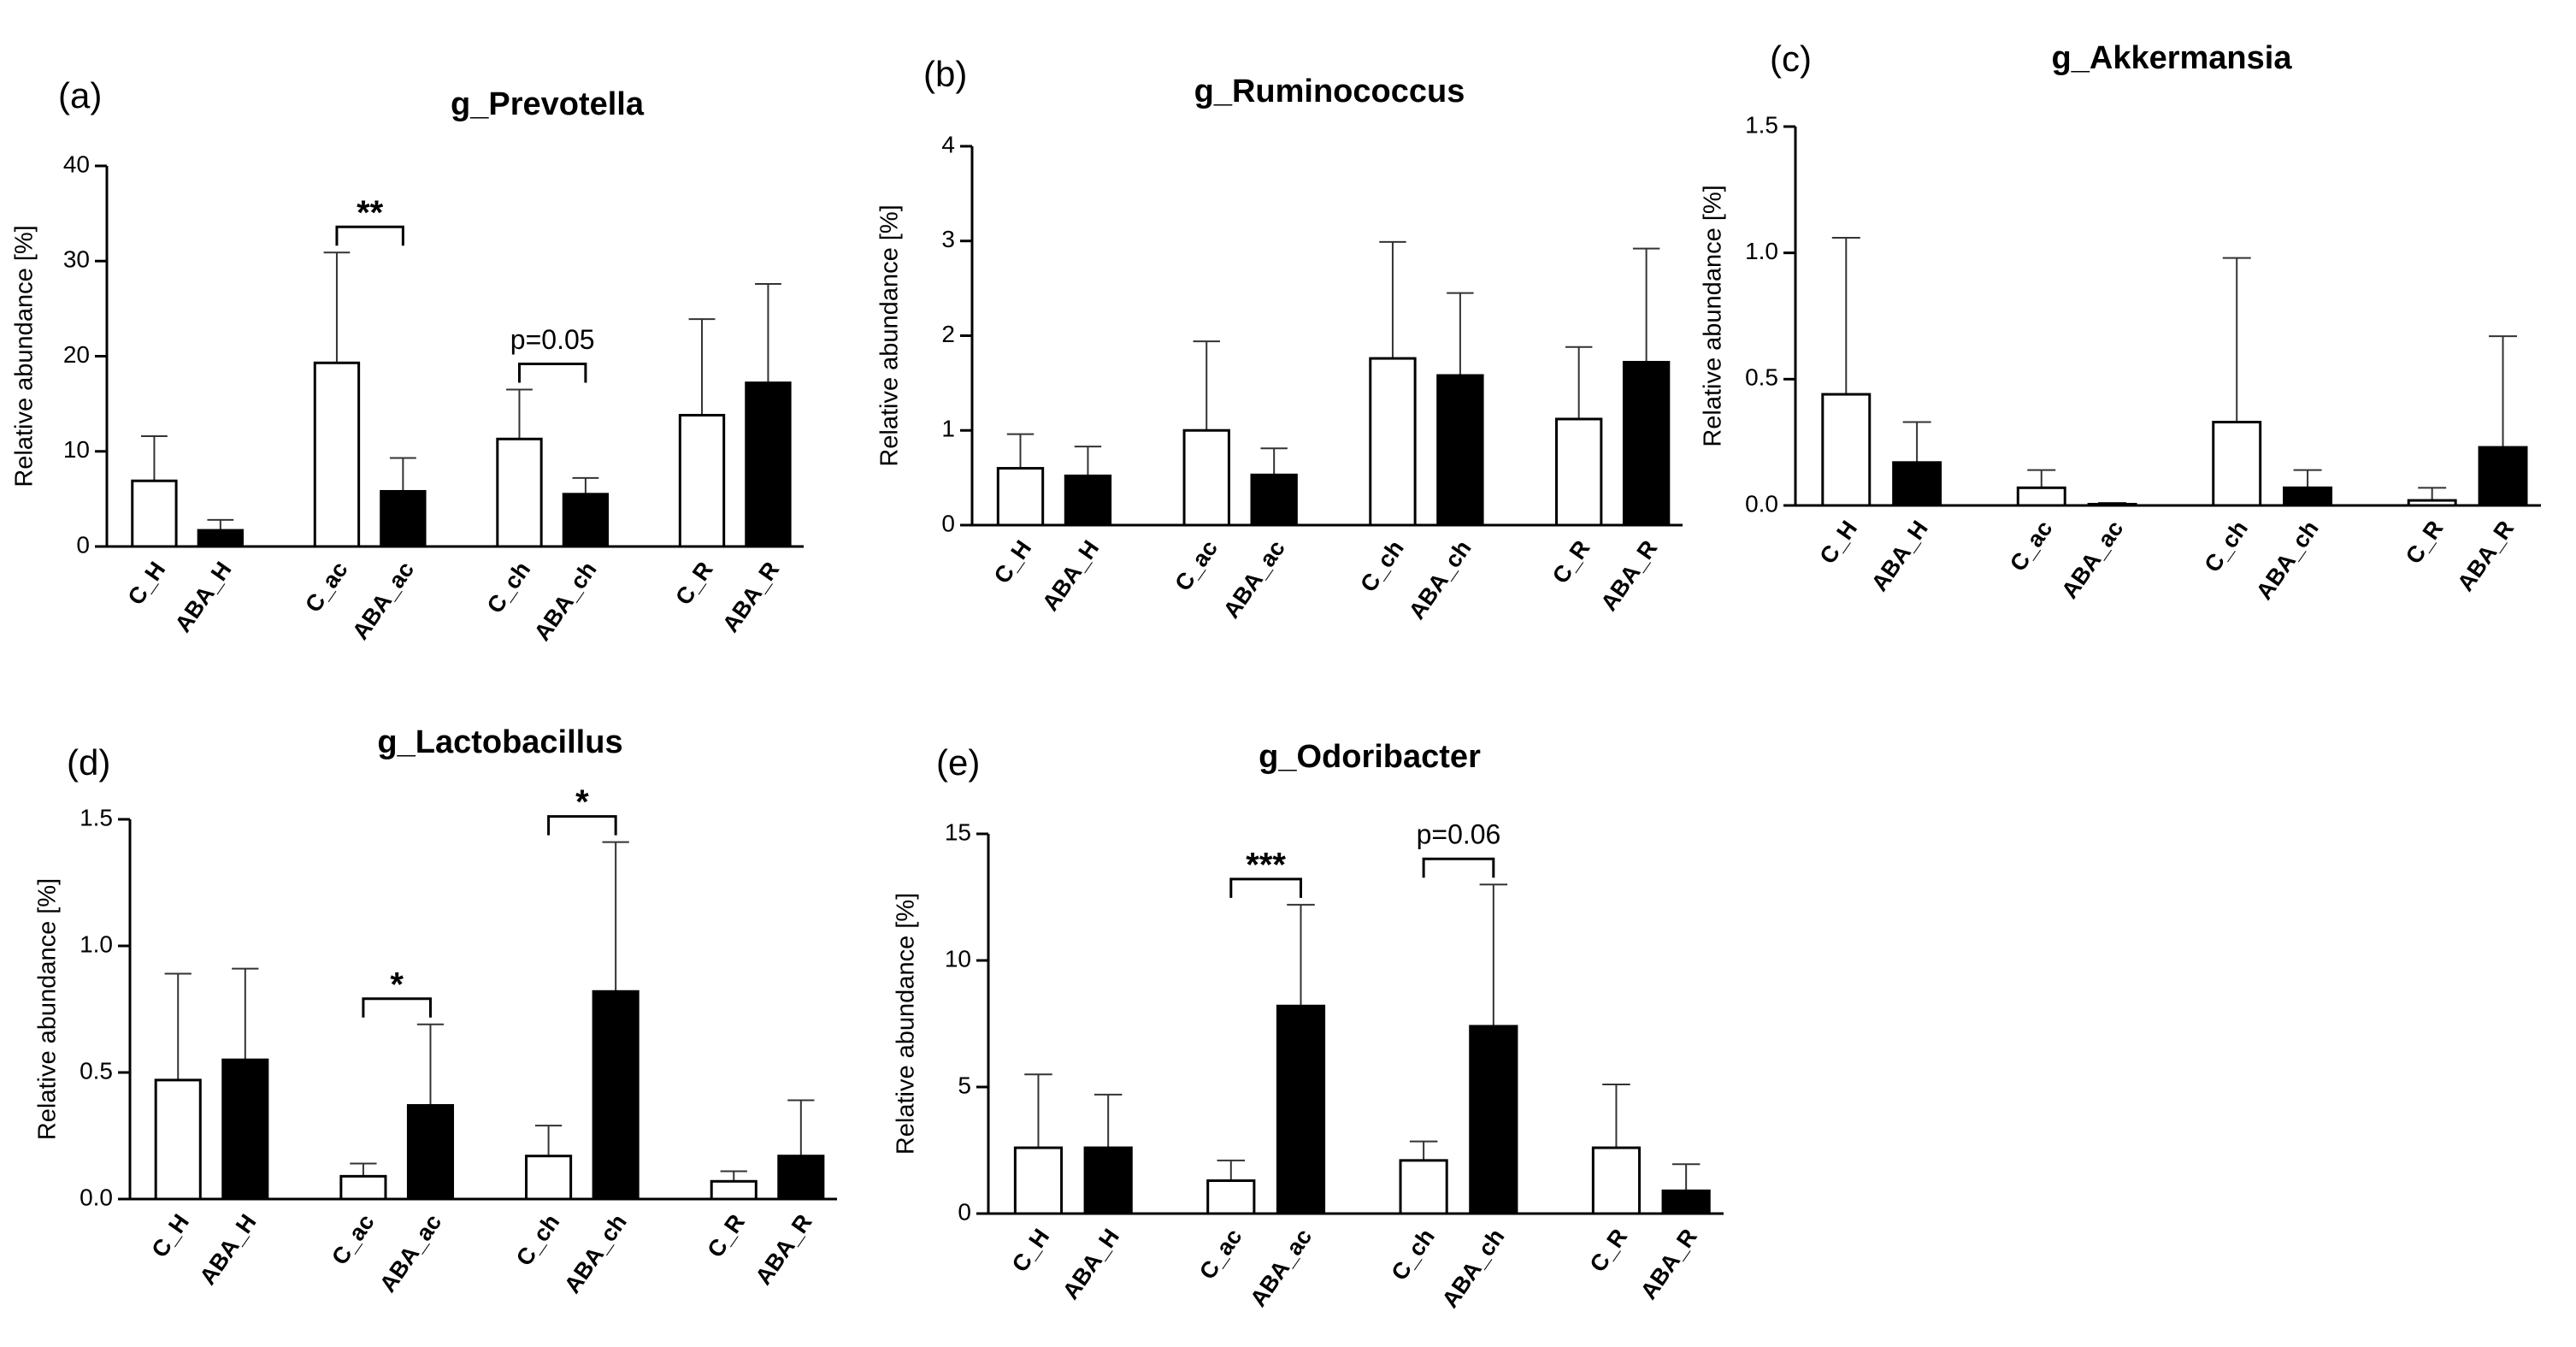 The image size is (2576, 1347). What do you see at coordinates (2172, 58) in the screenshot?
I see `chart-title: g_Akkermansia` at bounding box center [2172, 58].